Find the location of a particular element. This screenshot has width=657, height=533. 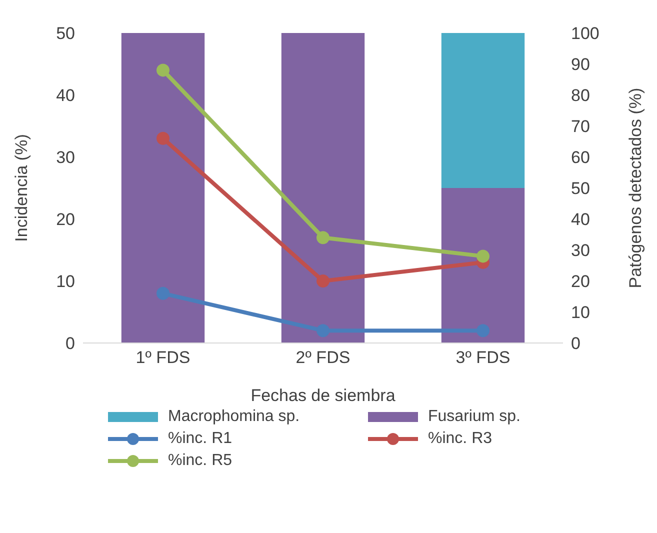

legend-label: Macrophomina sp. is located at coordinates (234, 417).